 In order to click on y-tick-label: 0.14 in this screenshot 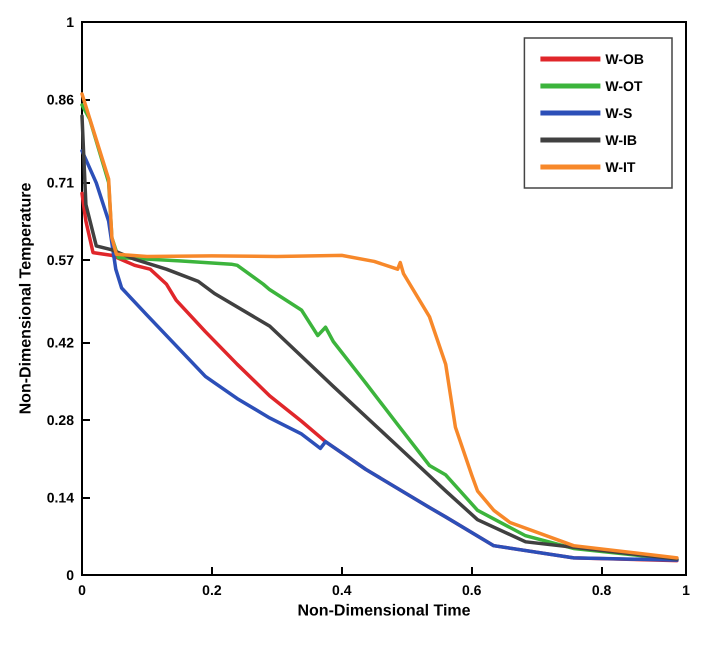, I will do `click(60, 498)`.